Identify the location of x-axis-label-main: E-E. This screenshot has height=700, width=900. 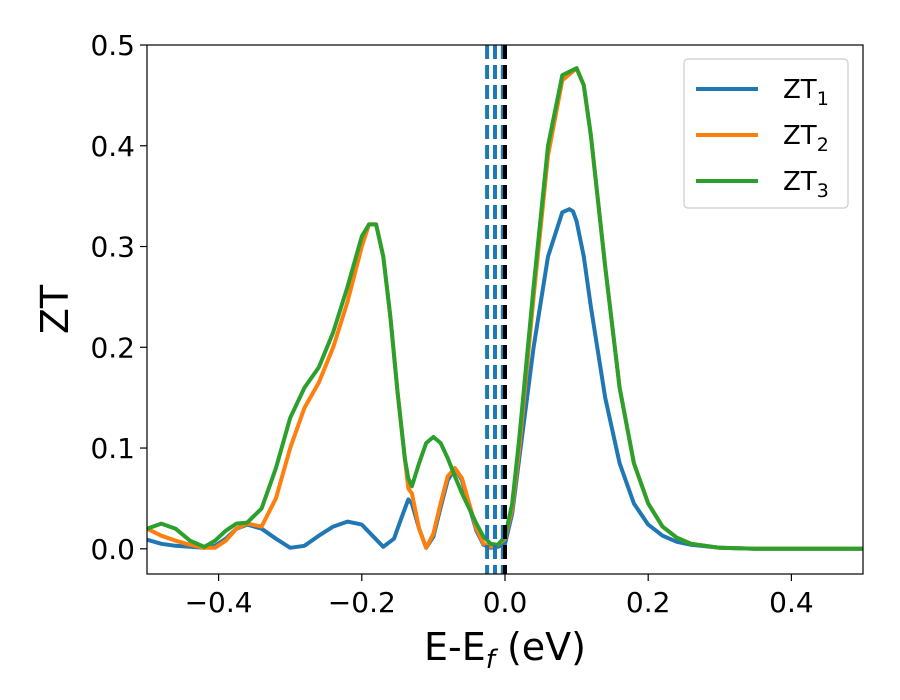
(455, 647).